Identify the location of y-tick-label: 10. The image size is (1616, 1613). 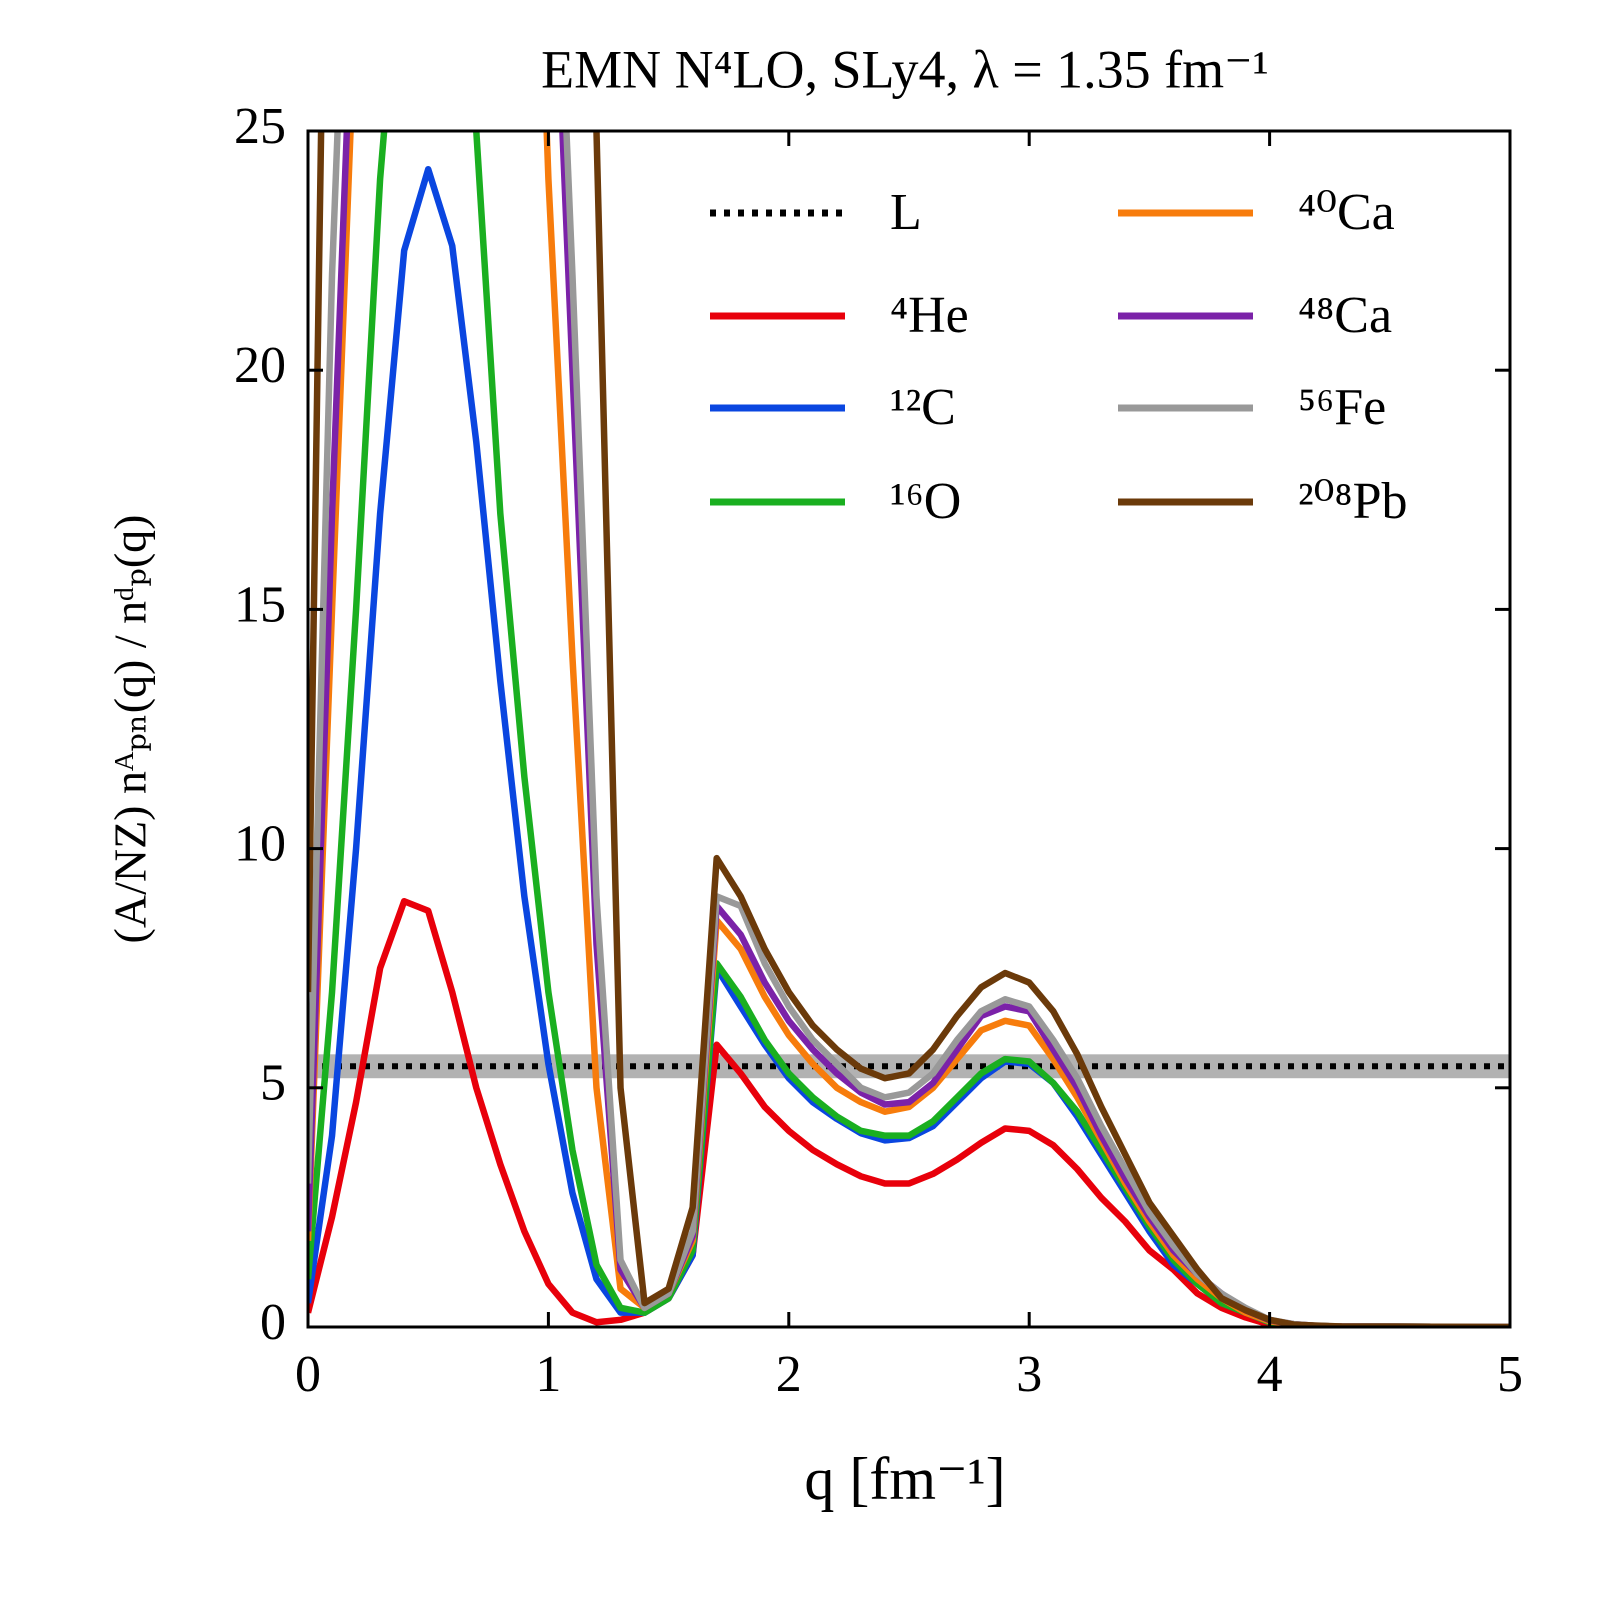
(260, 844).